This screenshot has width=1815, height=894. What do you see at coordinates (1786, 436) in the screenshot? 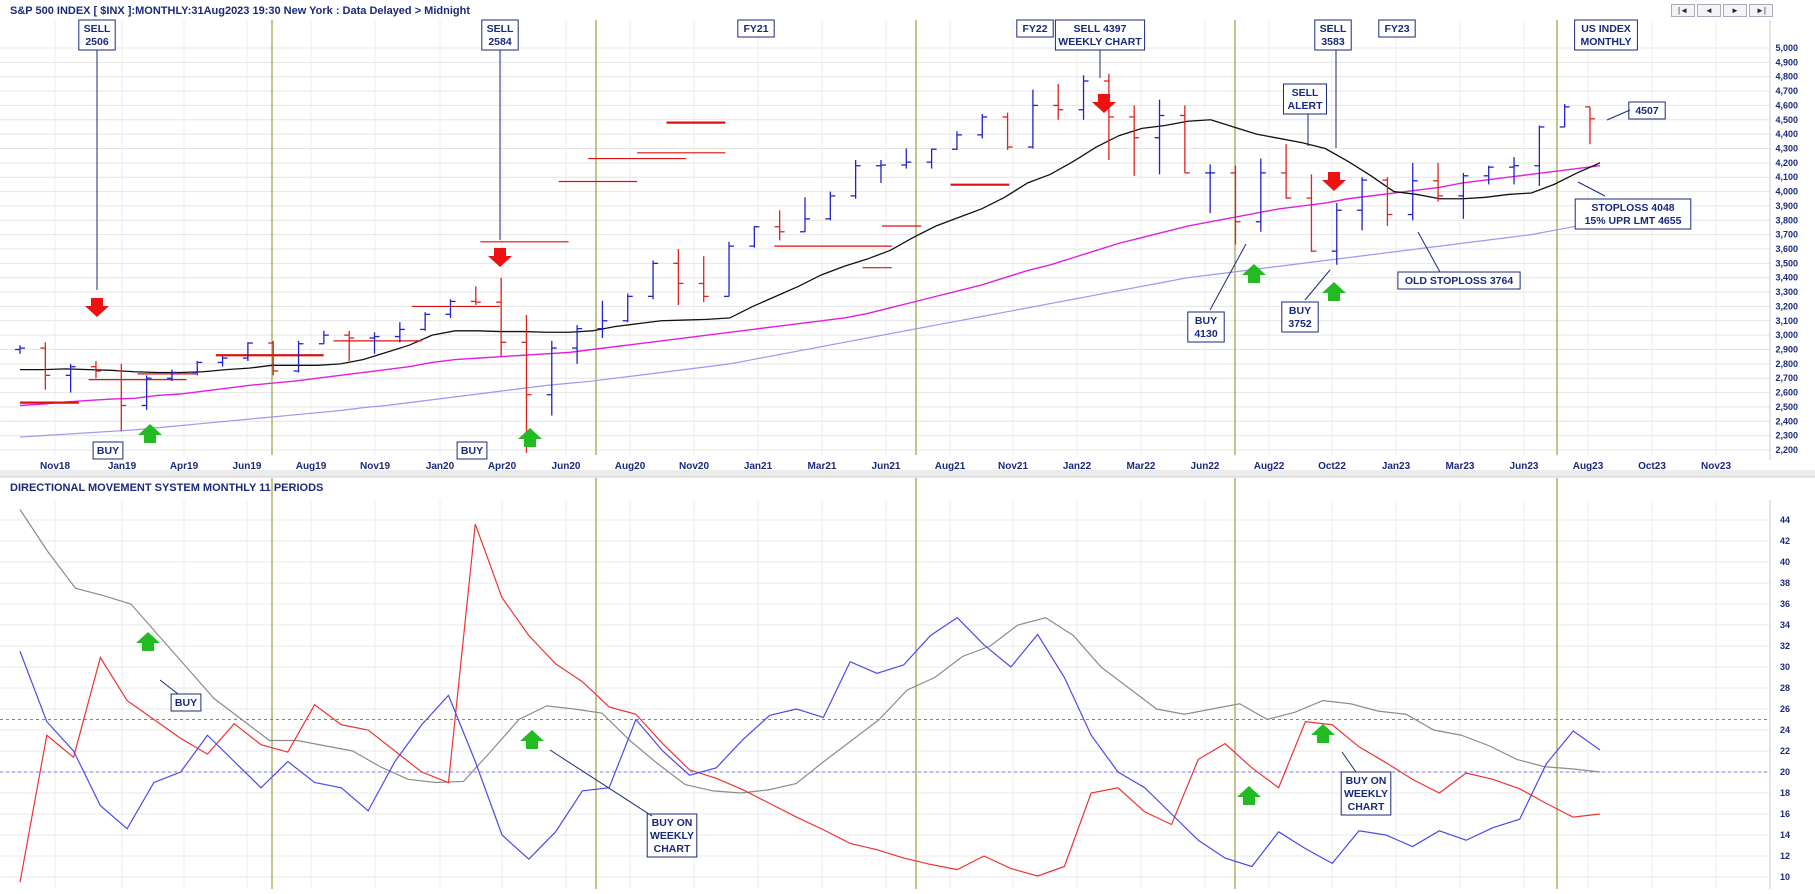
I see `price-tick-label: 2,300` at bounding box center [1786, 436].